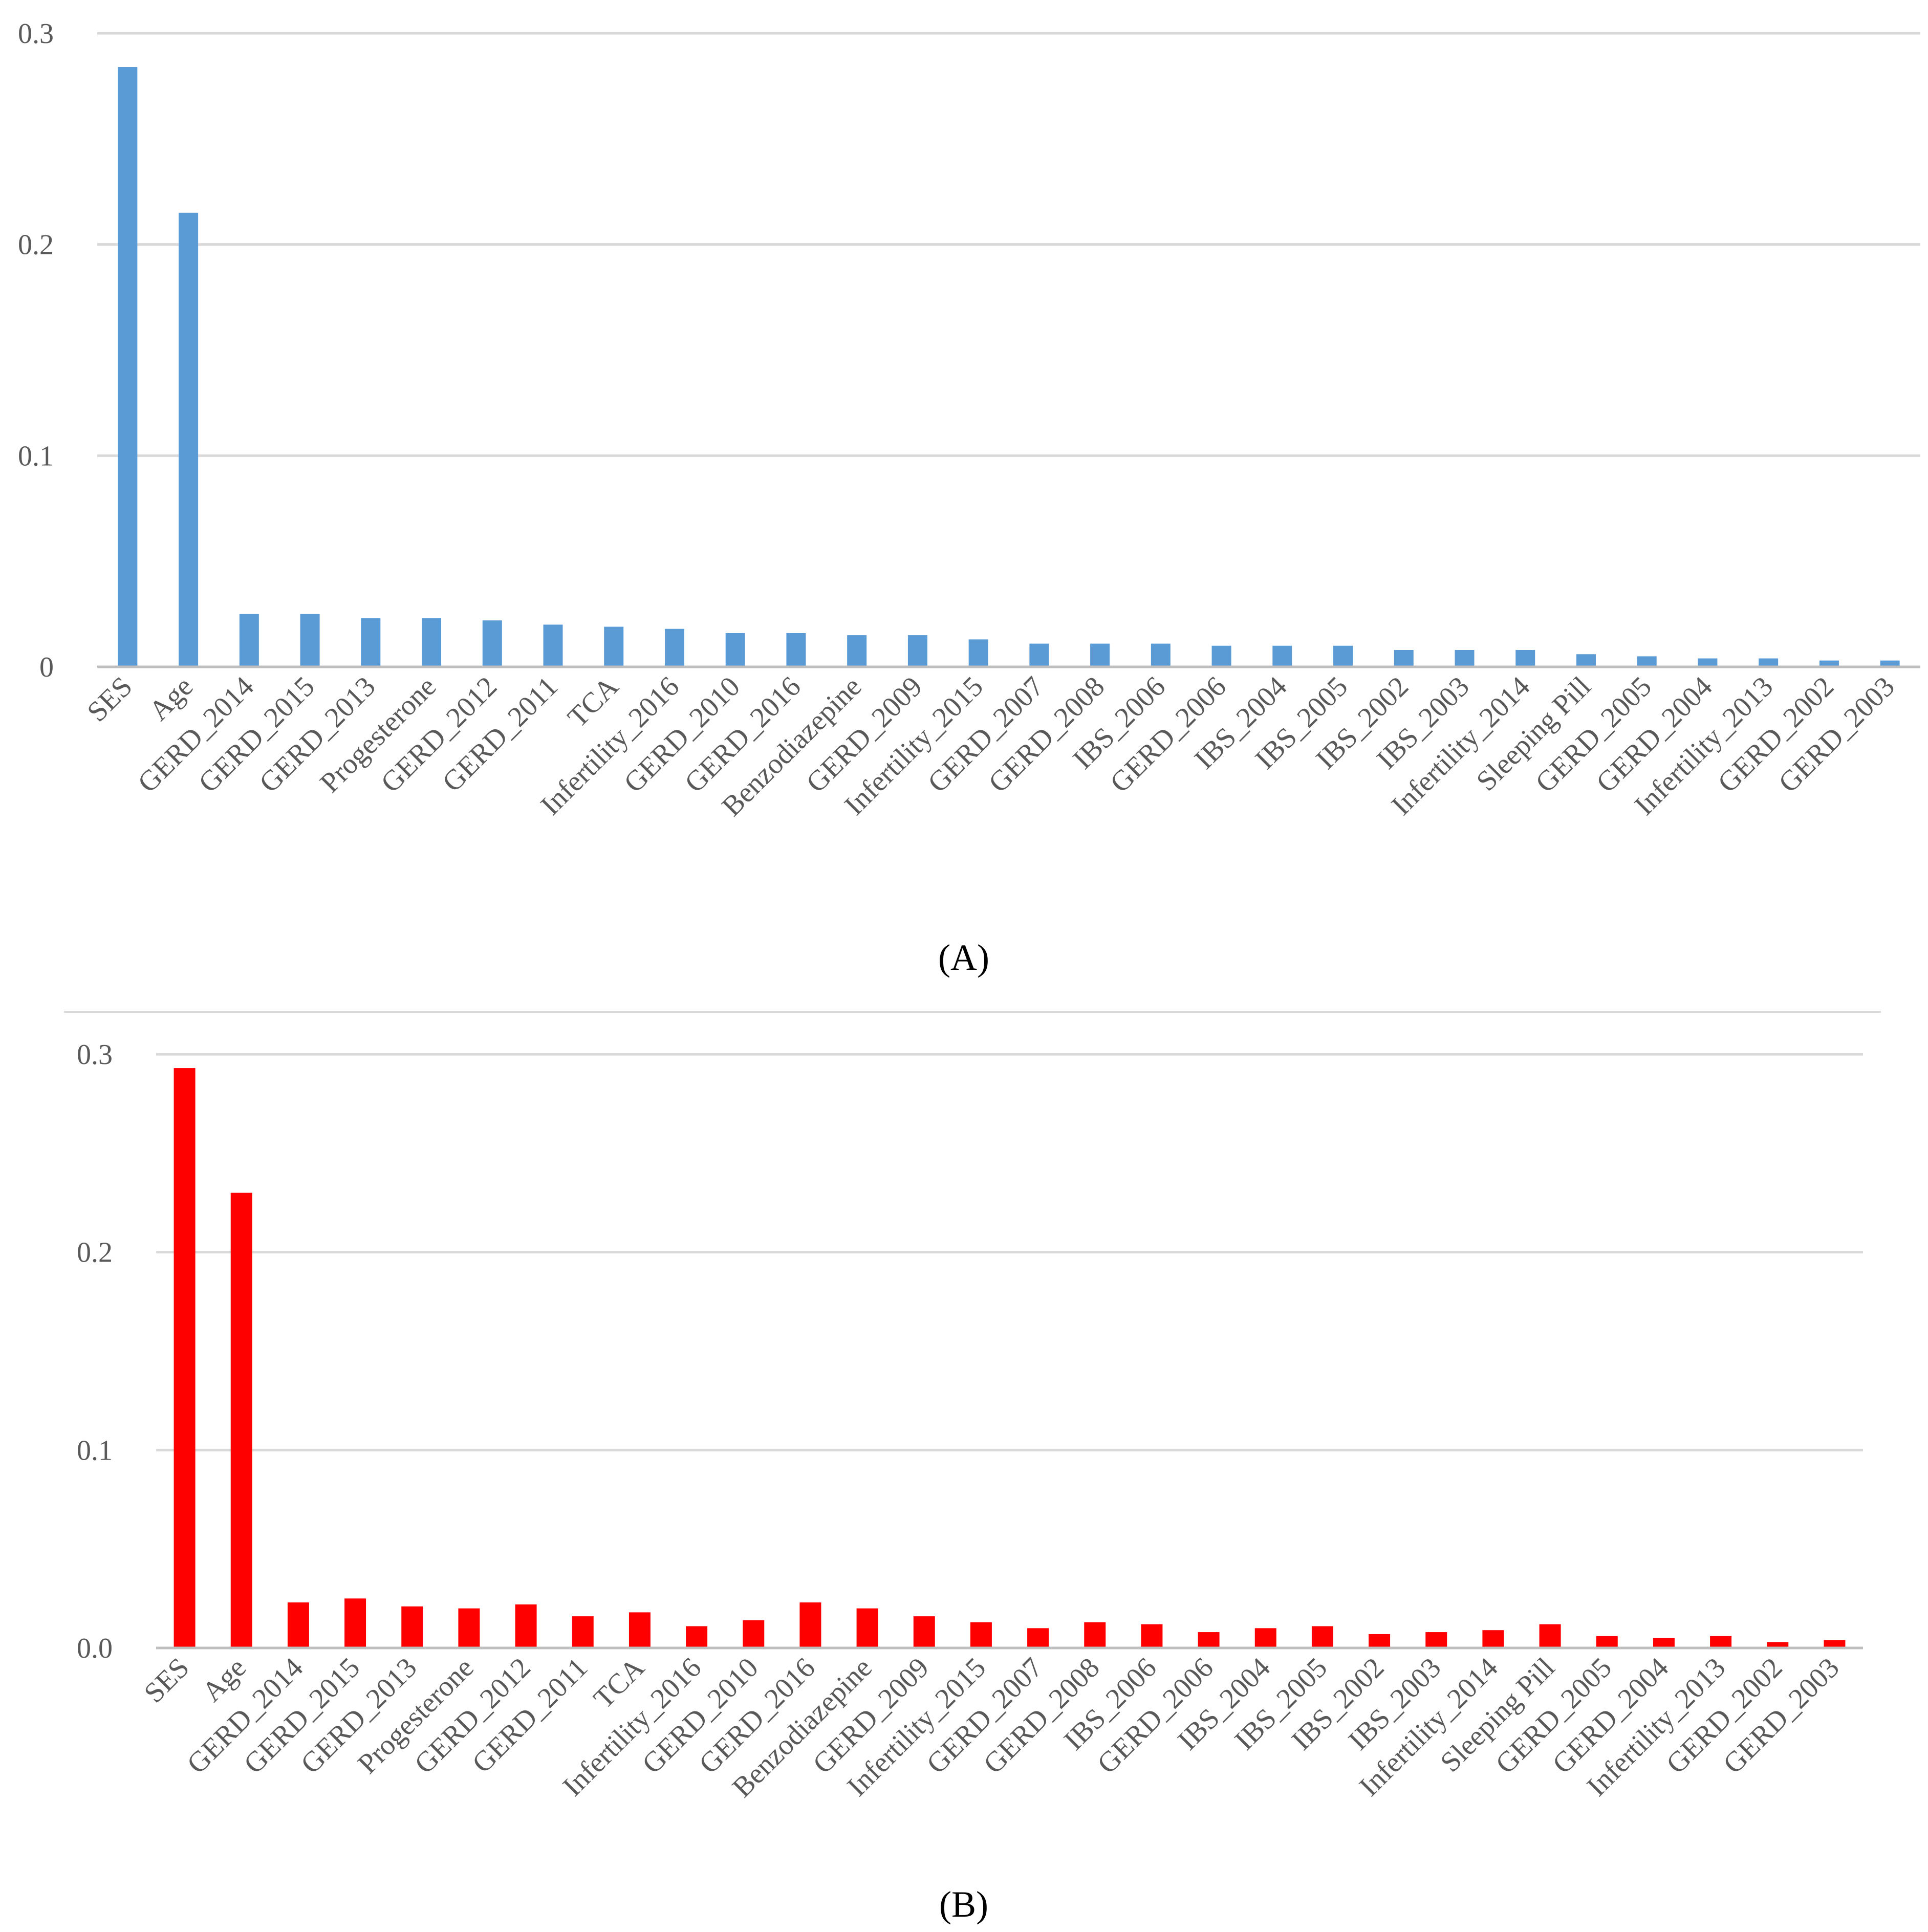 This screenshot has width=1928, height=1932. What do you see at coordinates (36, 34) in the screenshot?
I see `panel-a-y-tick-label: 0.3` at bounding box center [36, 34].